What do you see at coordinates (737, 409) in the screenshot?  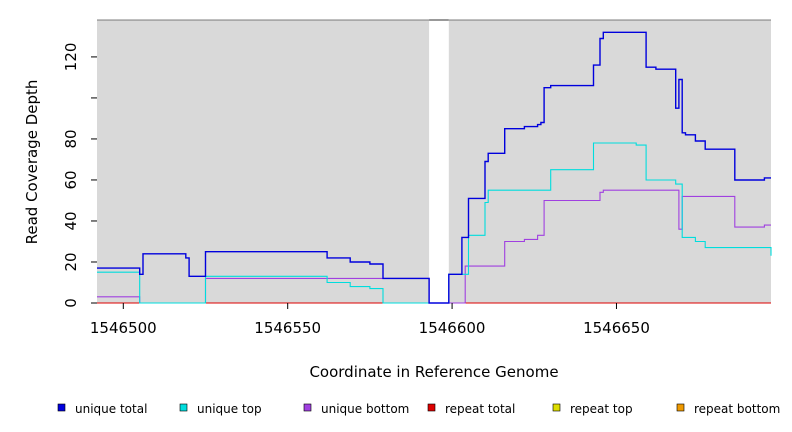 I see `legend-label-repeat-bottom: repeat bottom` at bounding box center [737, 409].